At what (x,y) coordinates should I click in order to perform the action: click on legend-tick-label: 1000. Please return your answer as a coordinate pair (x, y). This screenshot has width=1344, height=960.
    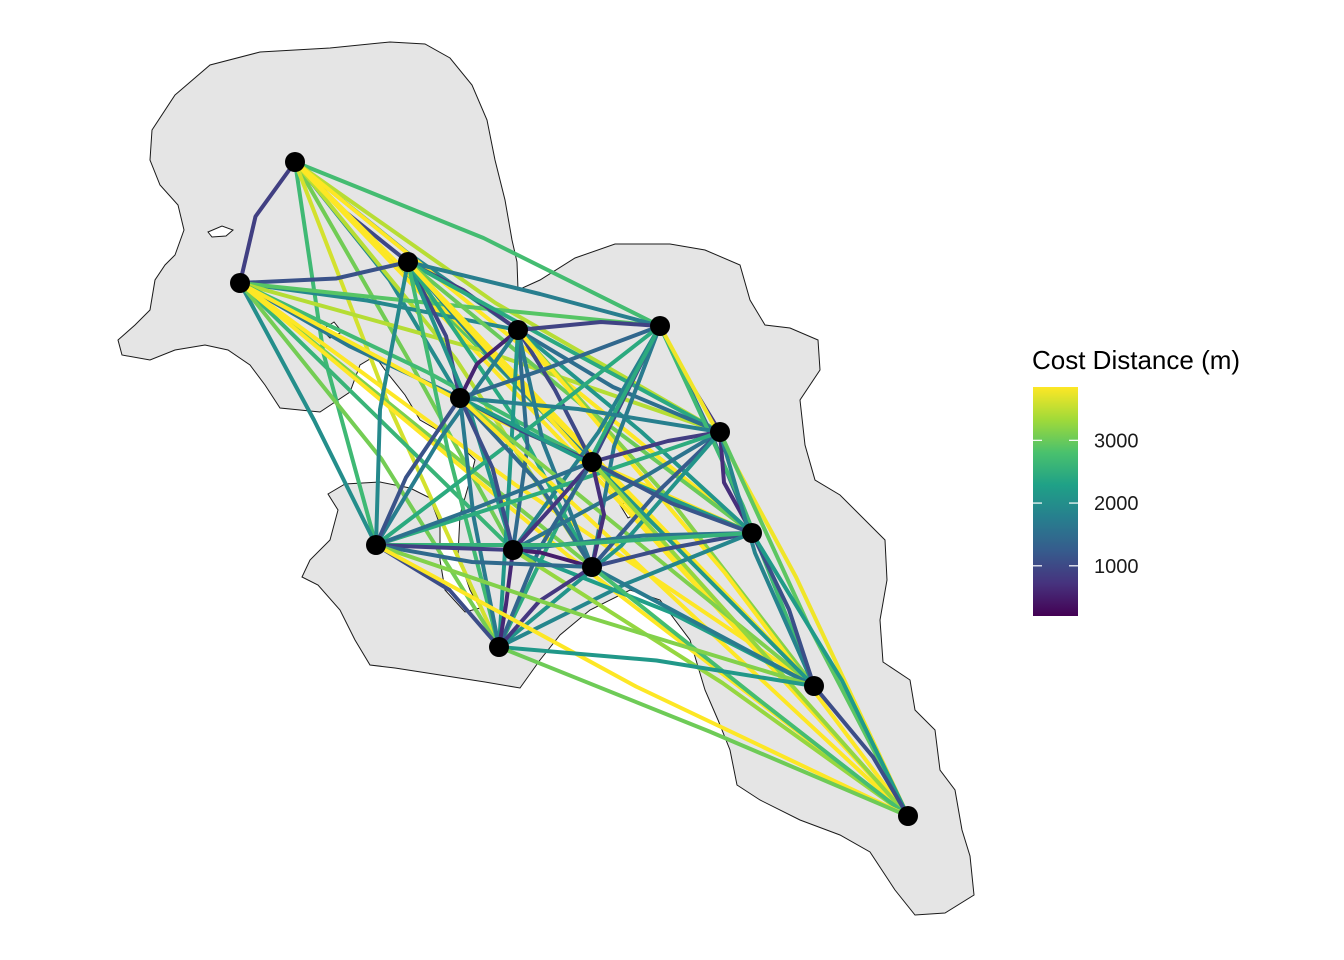
    Looking at the image, I should click on (1116, 567).